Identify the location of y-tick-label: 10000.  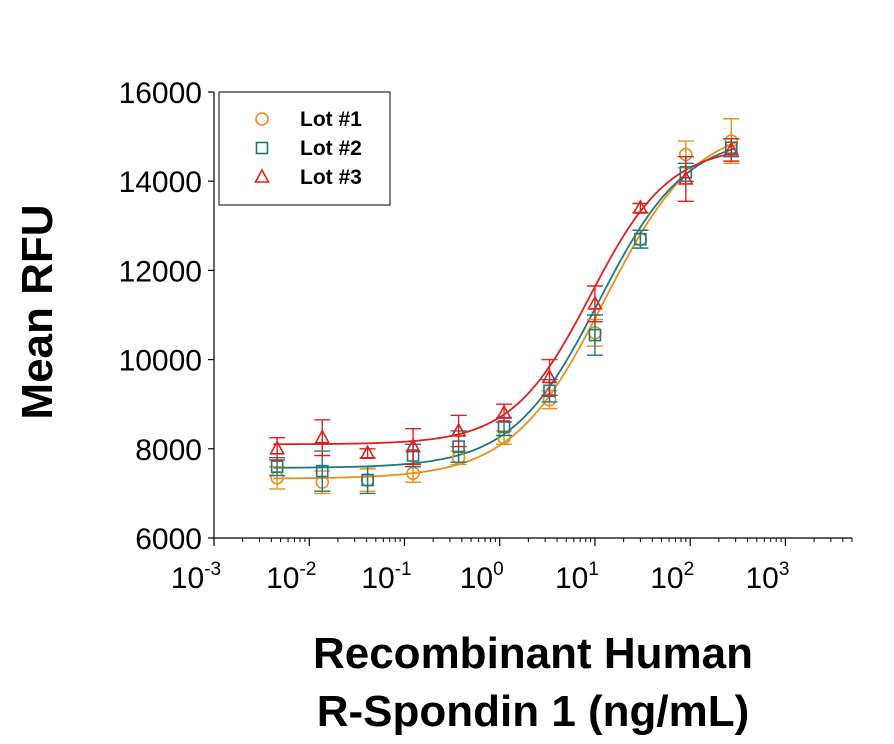
(160, 361).